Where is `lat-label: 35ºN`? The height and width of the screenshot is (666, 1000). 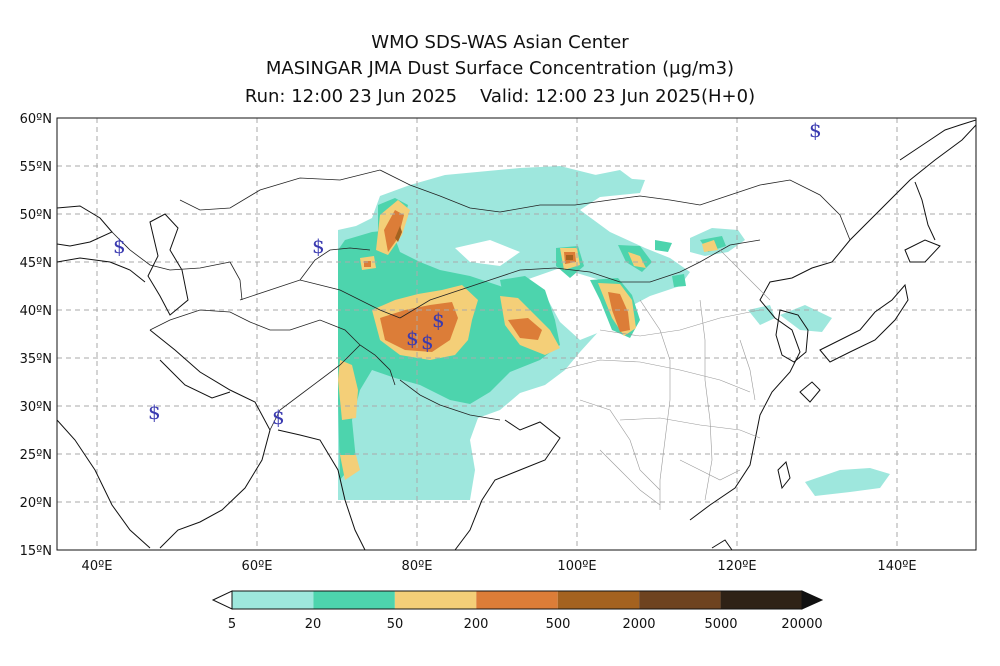 lat-label: 35ºN is located at coordinates (36, 359).